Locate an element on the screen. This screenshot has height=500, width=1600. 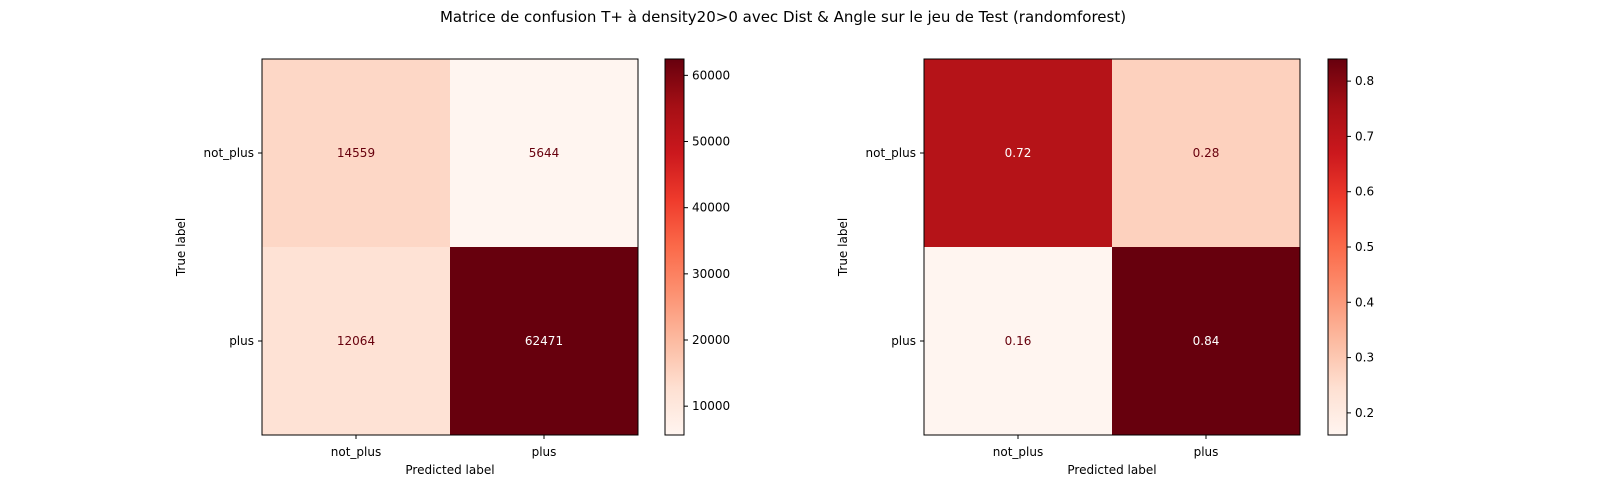
colorbar-tick-label: 0.7 is located at coordinates (1364, 136).